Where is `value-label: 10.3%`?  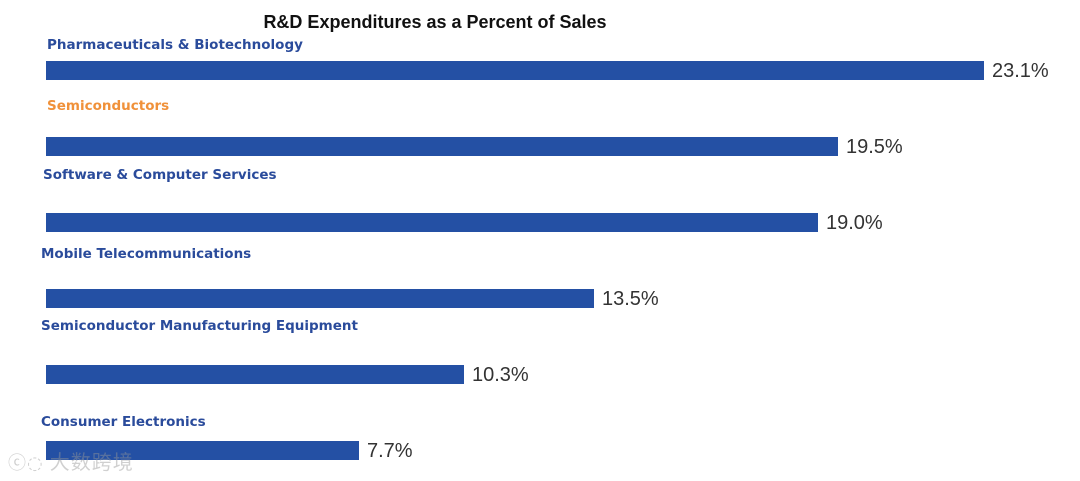
value-label: 10.3% is located at coordinates (500, 375).